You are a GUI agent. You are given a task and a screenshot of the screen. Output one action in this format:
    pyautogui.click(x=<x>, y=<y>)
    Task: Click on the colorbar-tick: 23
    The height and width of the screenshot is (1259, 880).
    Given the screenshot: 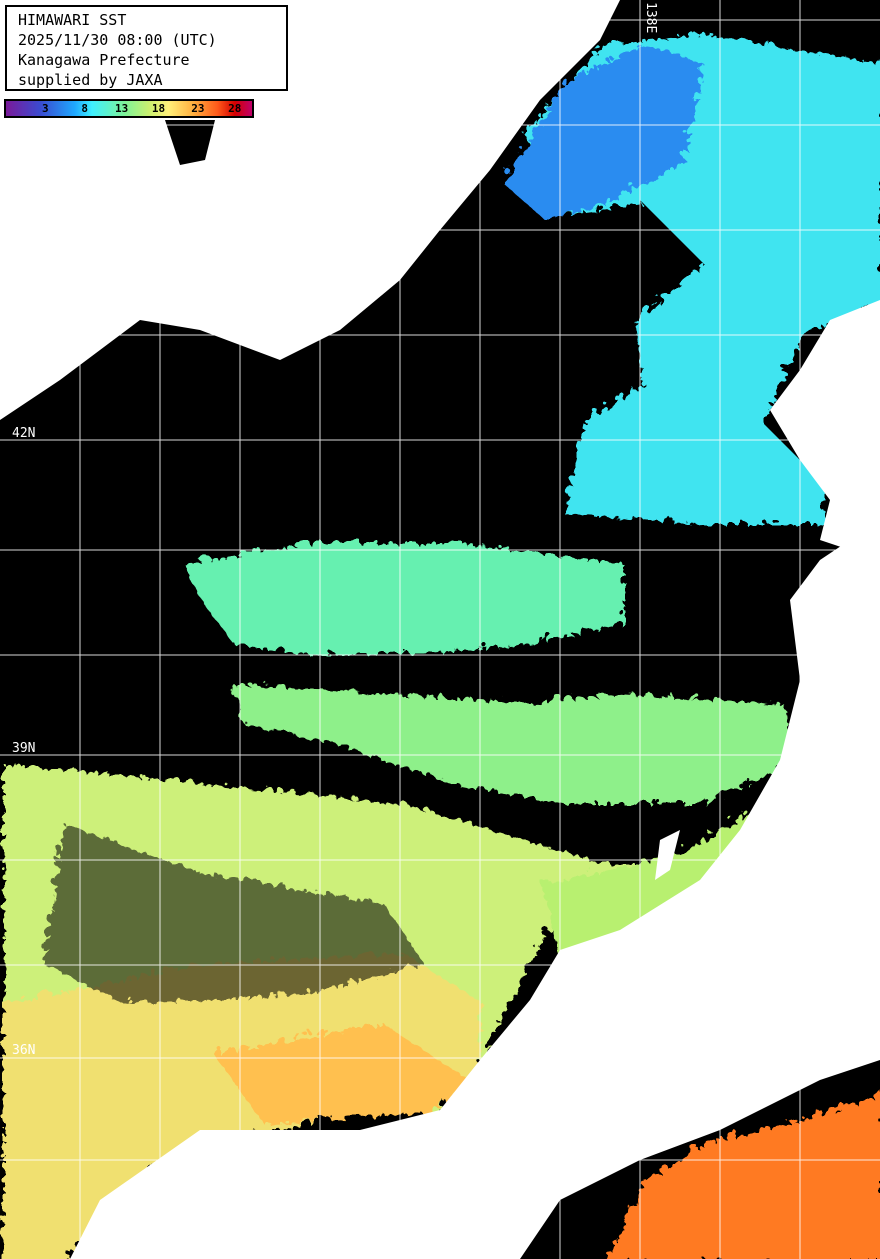 What is the action you would take?
    pyautogui.click(x=198, y=108)
    